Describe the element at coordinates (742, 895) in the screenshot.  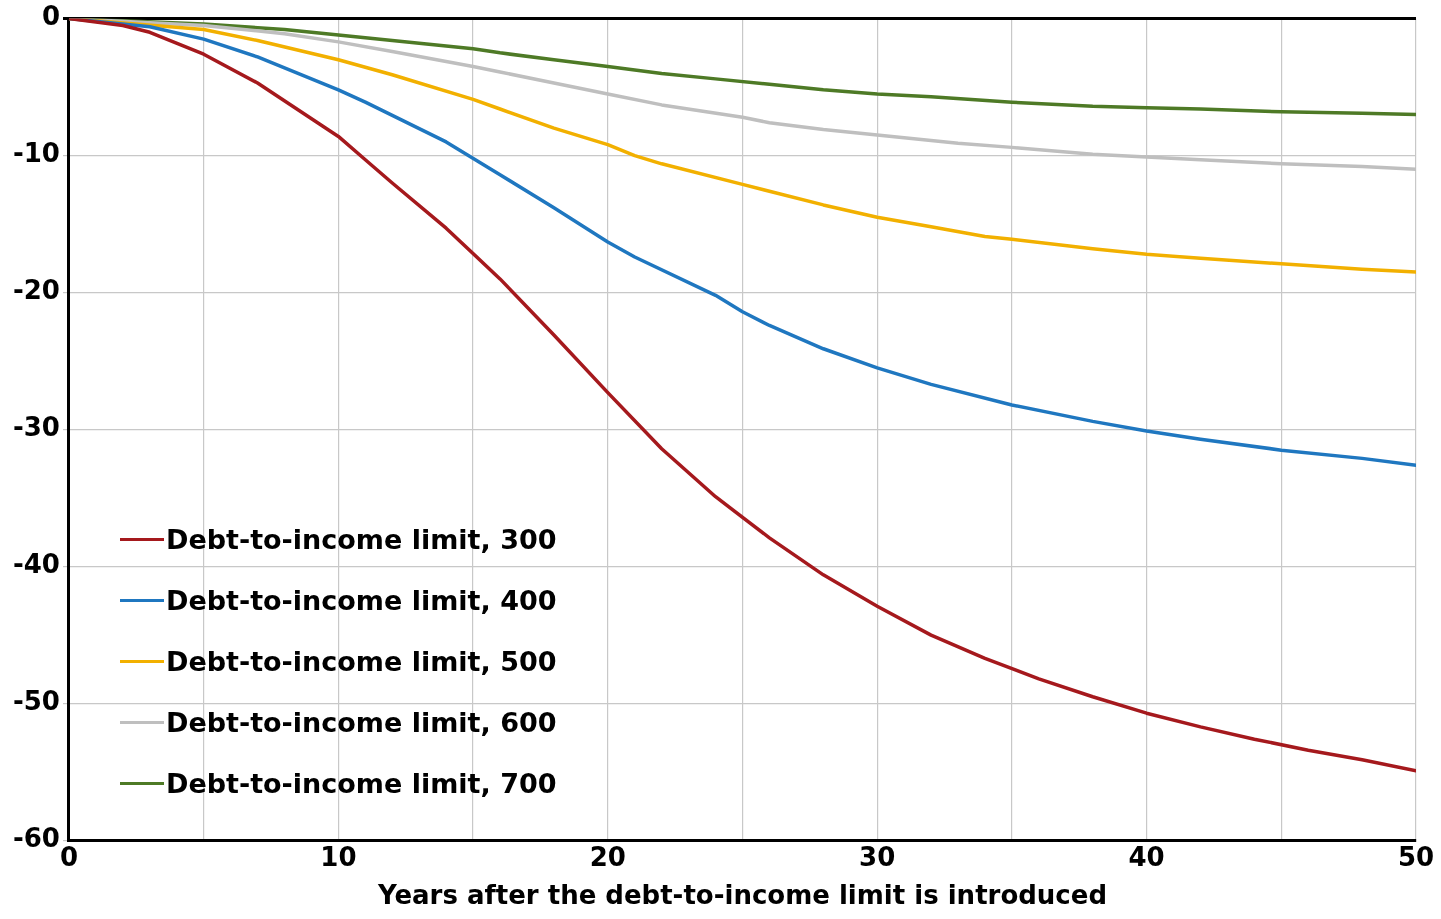
I see `x-axis-title: Years after the debt-to-income limit is introduced` at that location.